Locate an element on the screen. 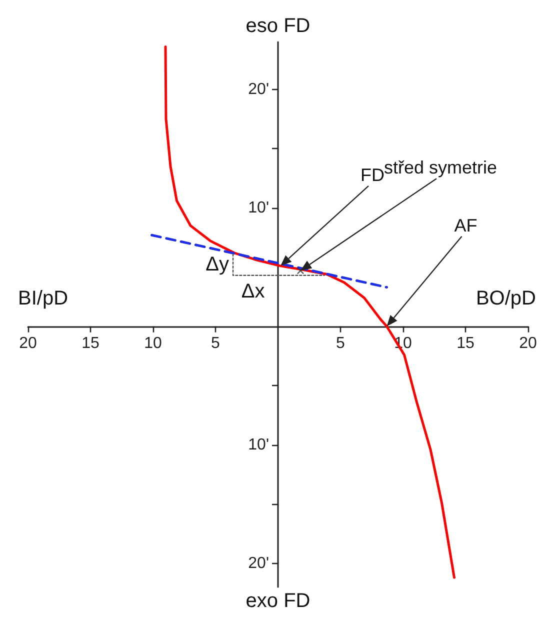  annotation: Δx is located at coordinates (253, 291).